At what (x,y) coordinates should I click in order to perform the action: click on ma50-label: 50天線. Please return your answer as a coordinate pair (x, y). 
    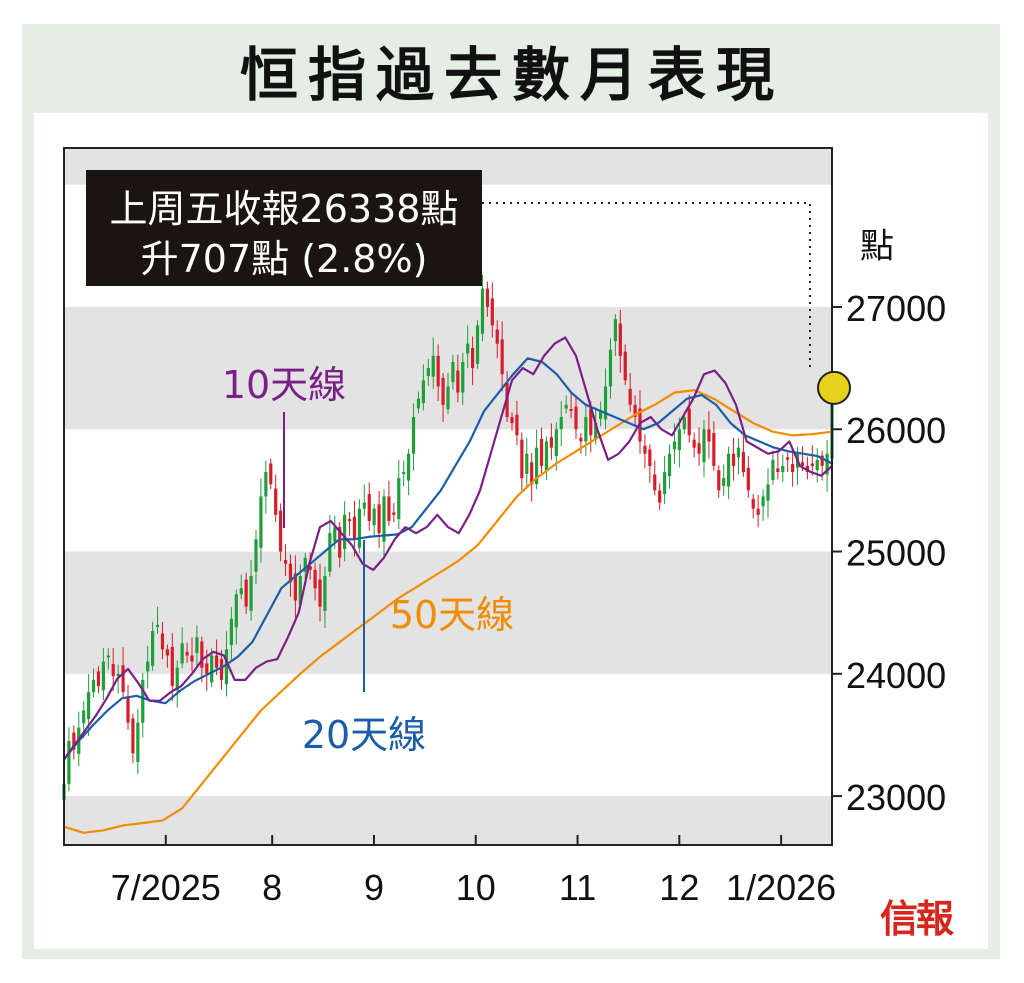
    Looking at the image, I should click on (452, 615).